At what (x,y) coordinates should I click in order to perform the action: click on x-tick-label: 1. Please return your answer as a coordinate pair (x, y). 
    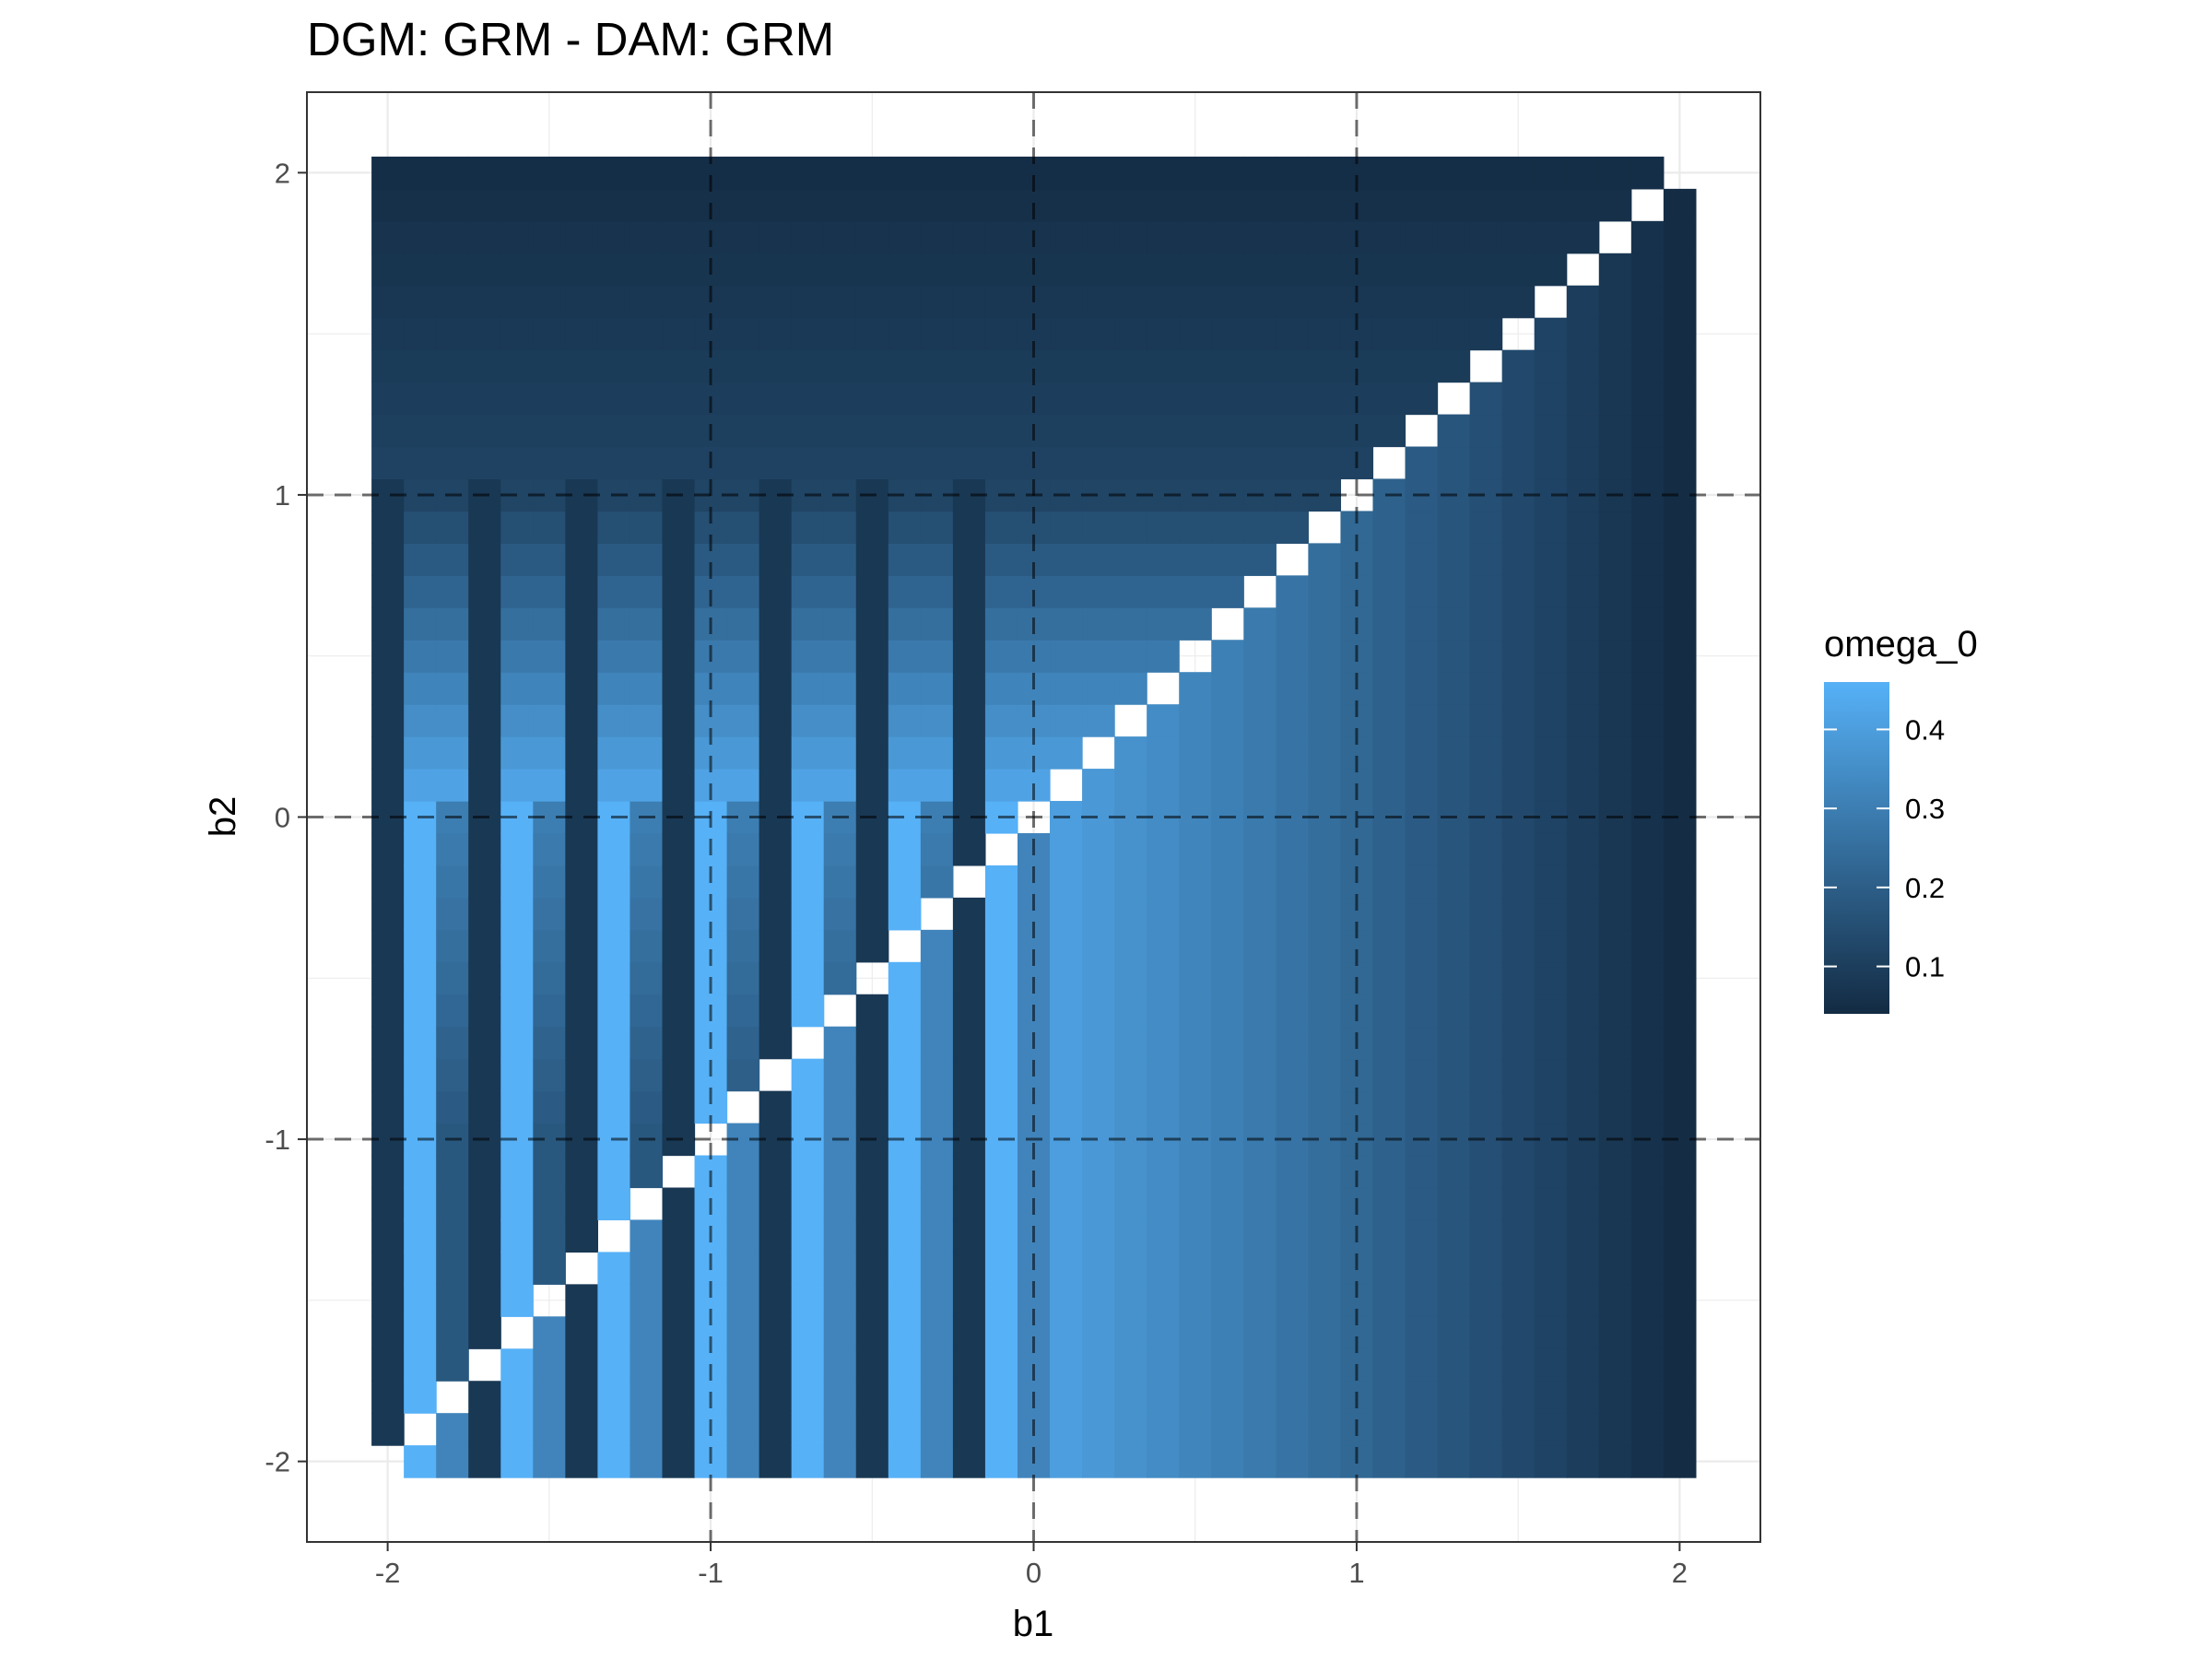
    Looking at the image, I should click on (1356, 1573).